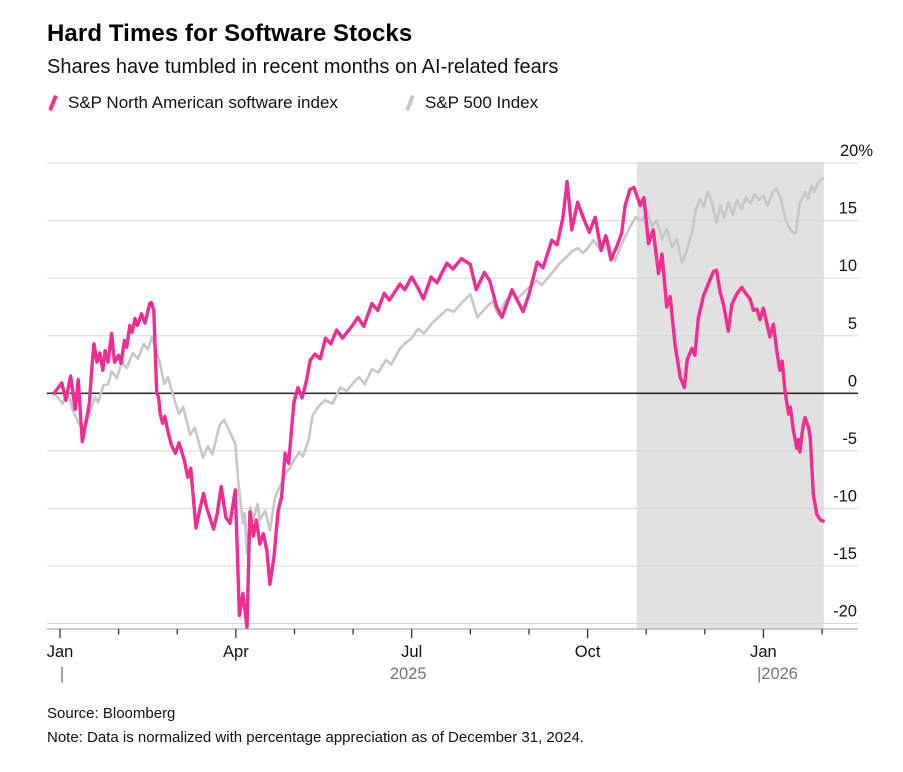 Image resolution: width=903 pixels, height=772 pixels. What do you see at coordinates (588, 652) in the screenshot?
I see `x-tick-label: Oct` at bounding box center [588, 652].